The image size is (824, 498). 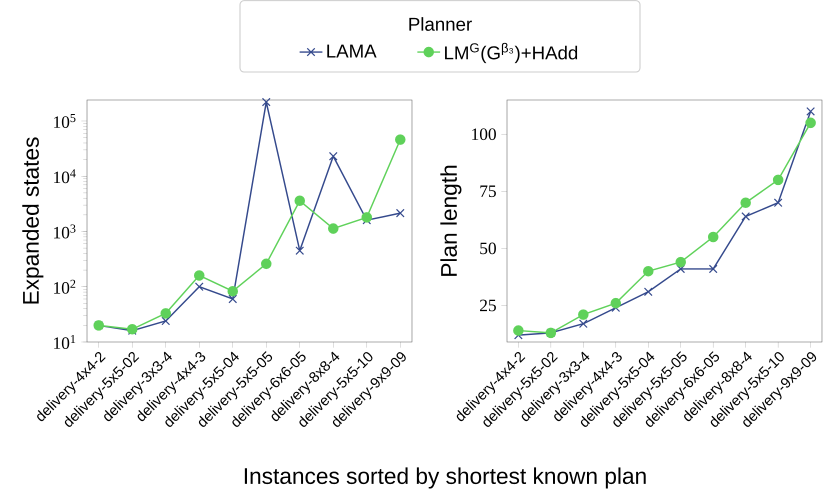 What do you see at coordinates (65, 341) in the screenshot?
I see `y-tick-label: 10$^{1}$` at bounding box center [65, 341].